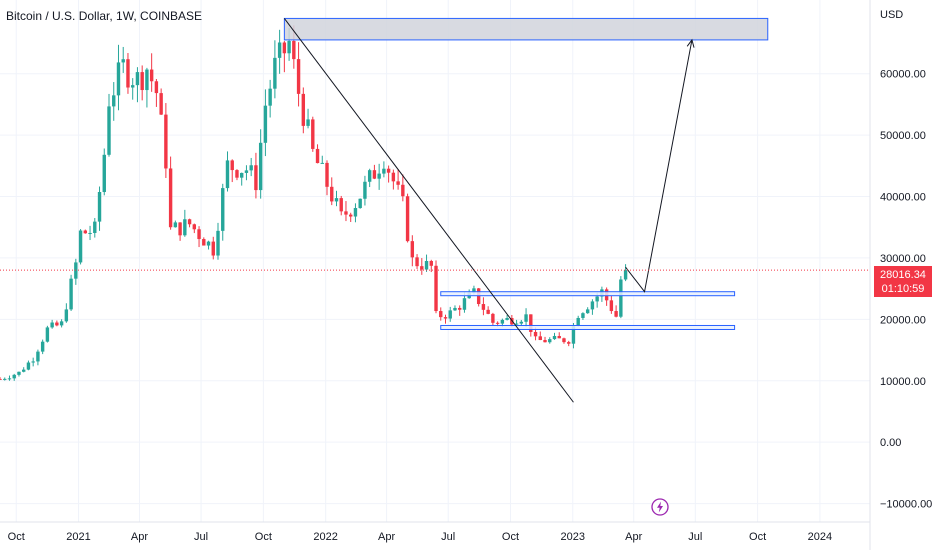 This screenshot has height=550, width=932. Describe the element at coordinates (588, 294) in the screenshot. I see `upper-range-box` at that location.